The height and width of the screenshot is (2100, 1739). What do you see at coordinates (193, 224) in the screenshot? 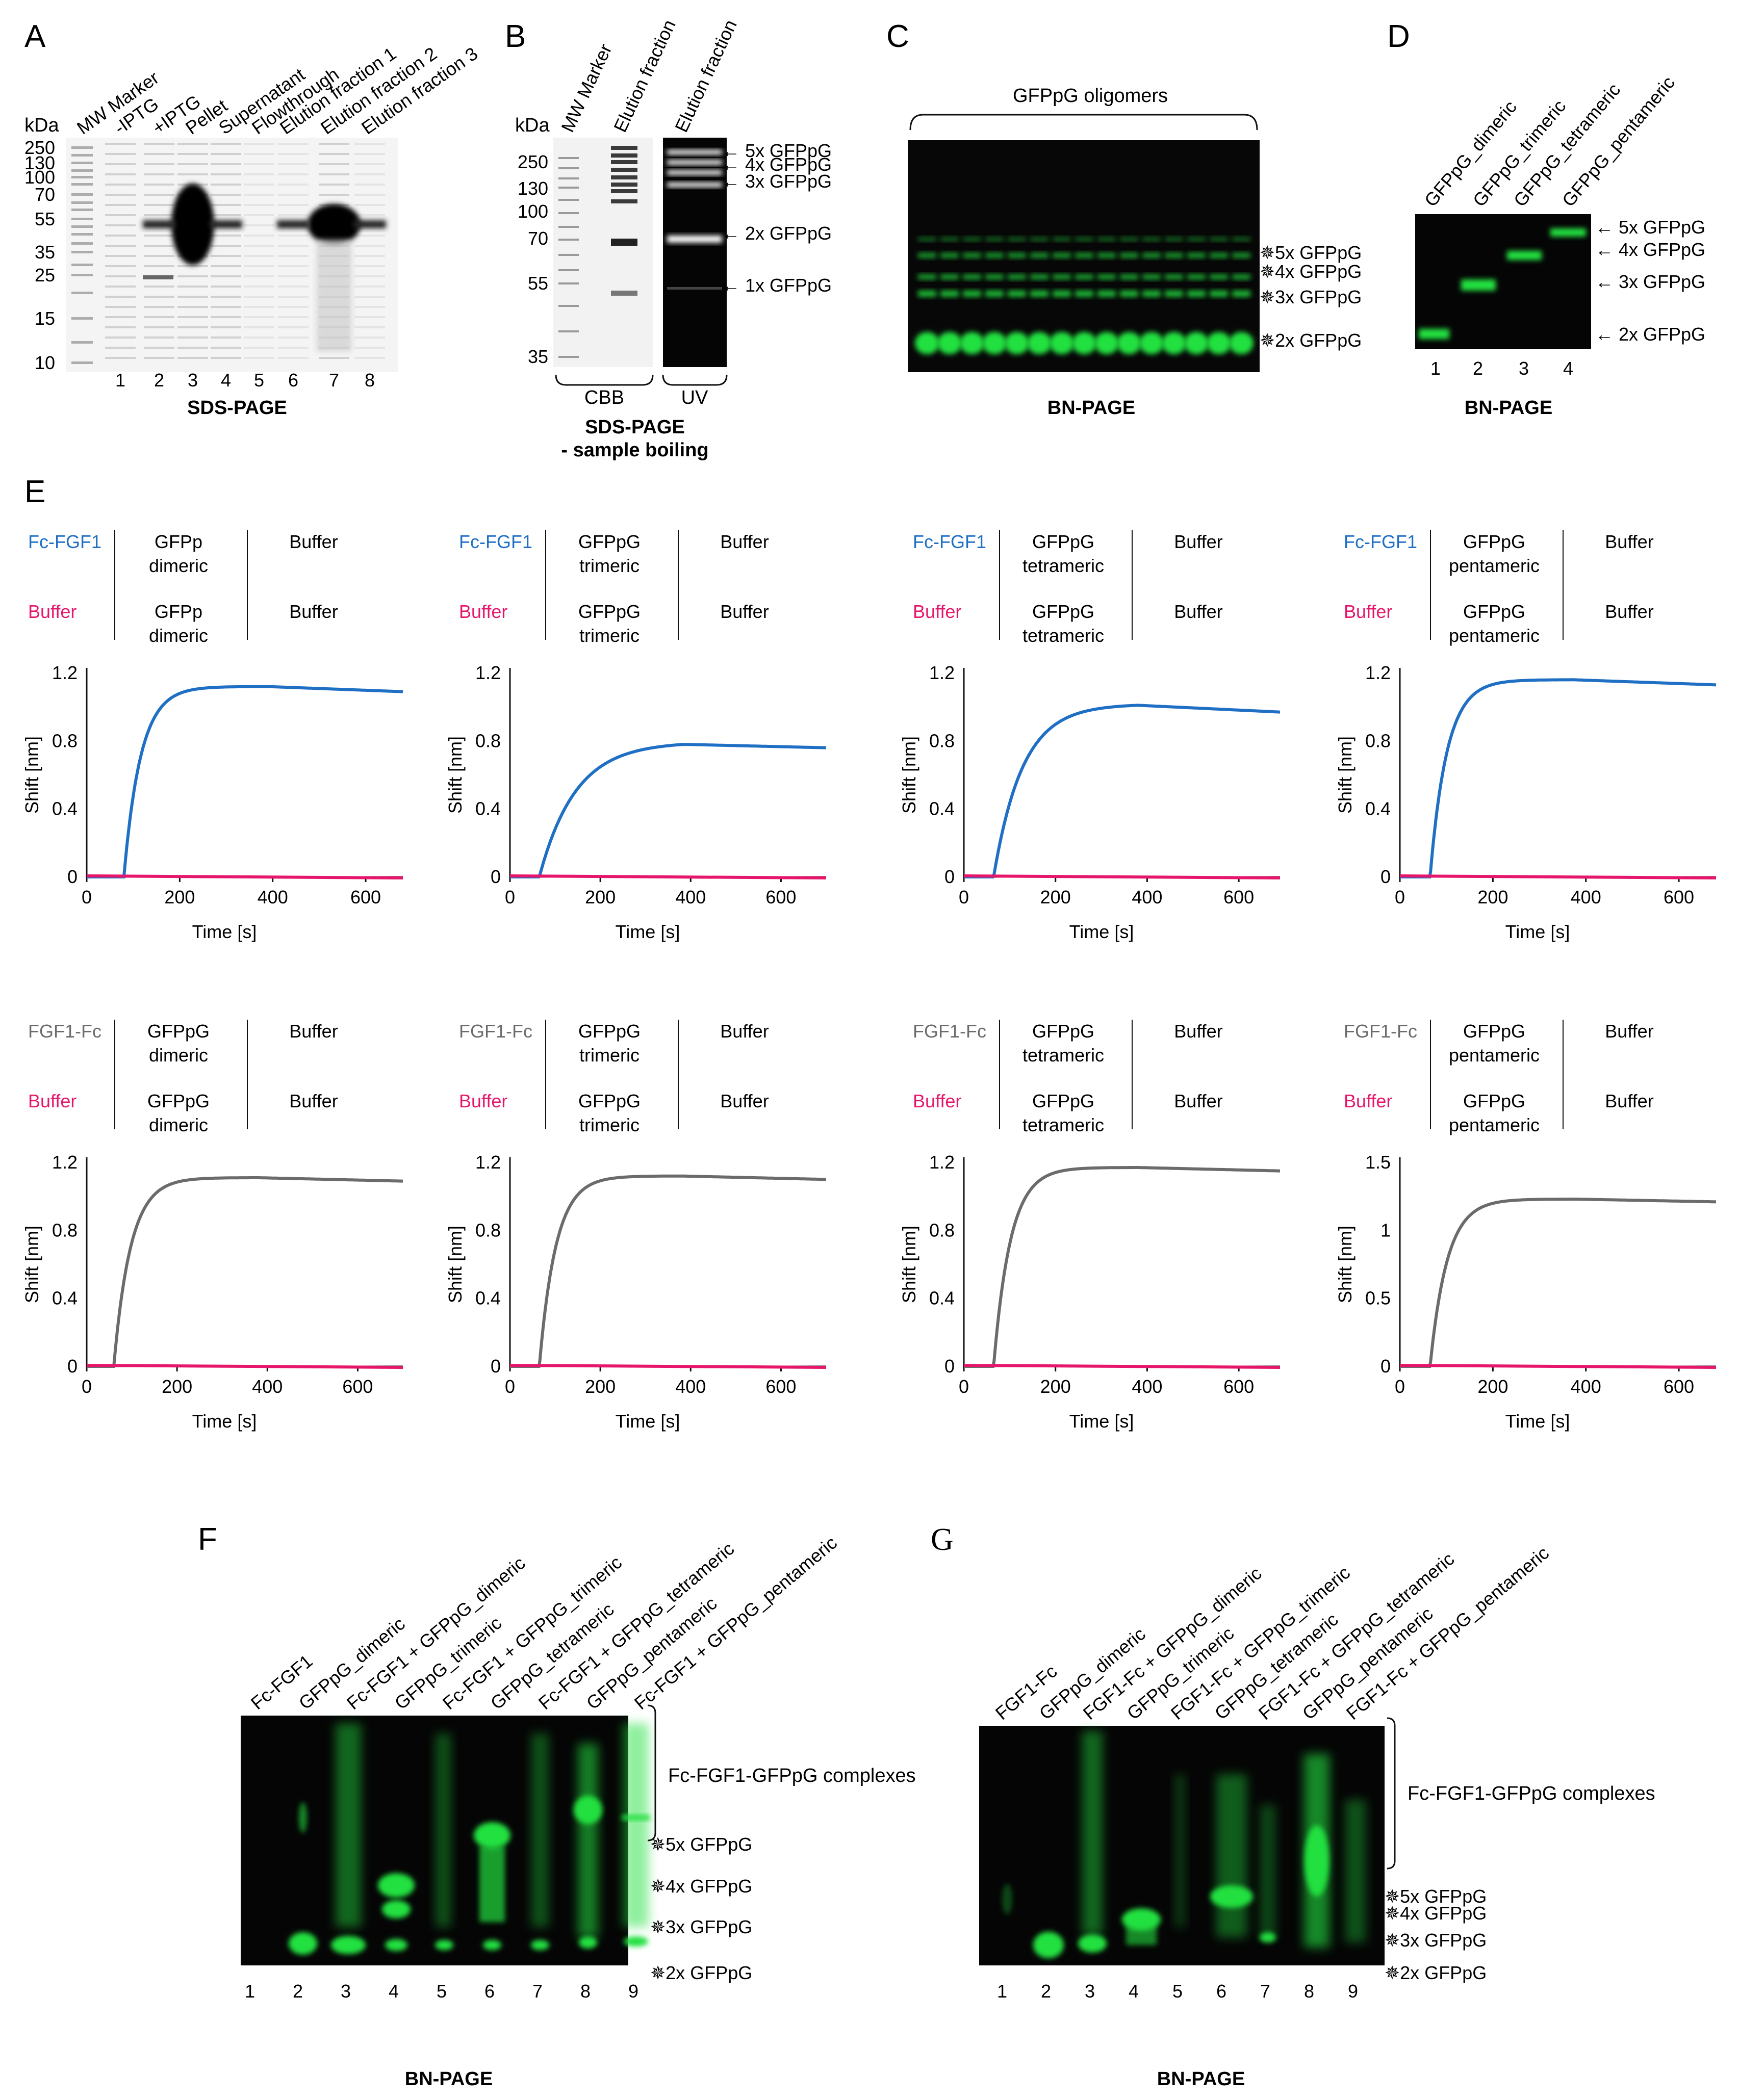
I see `pellet-band` at bounding box center [193, 224].